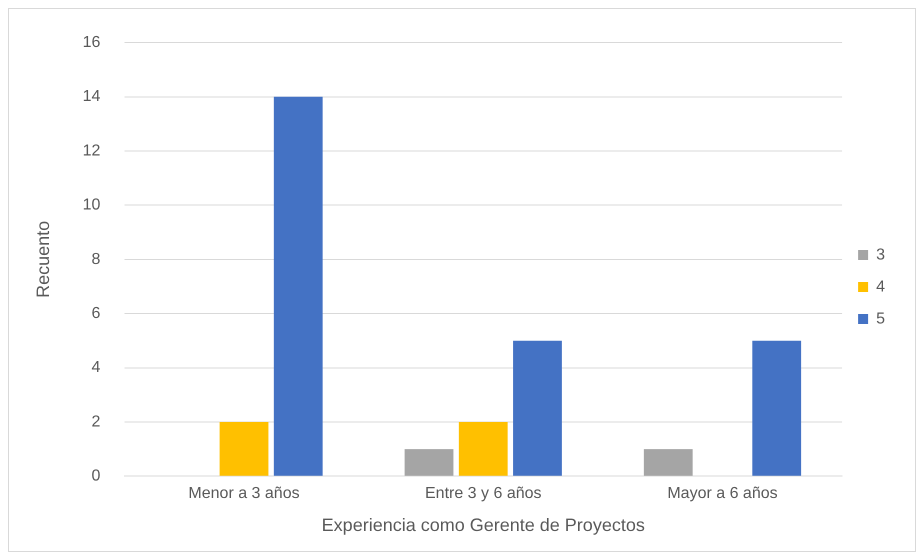 Image resolution: width=924 pixels, height=560 pixels. Describe the element at coordinates (95, 421) in the screenshot. I see `y-tick-label: 2` at that location.